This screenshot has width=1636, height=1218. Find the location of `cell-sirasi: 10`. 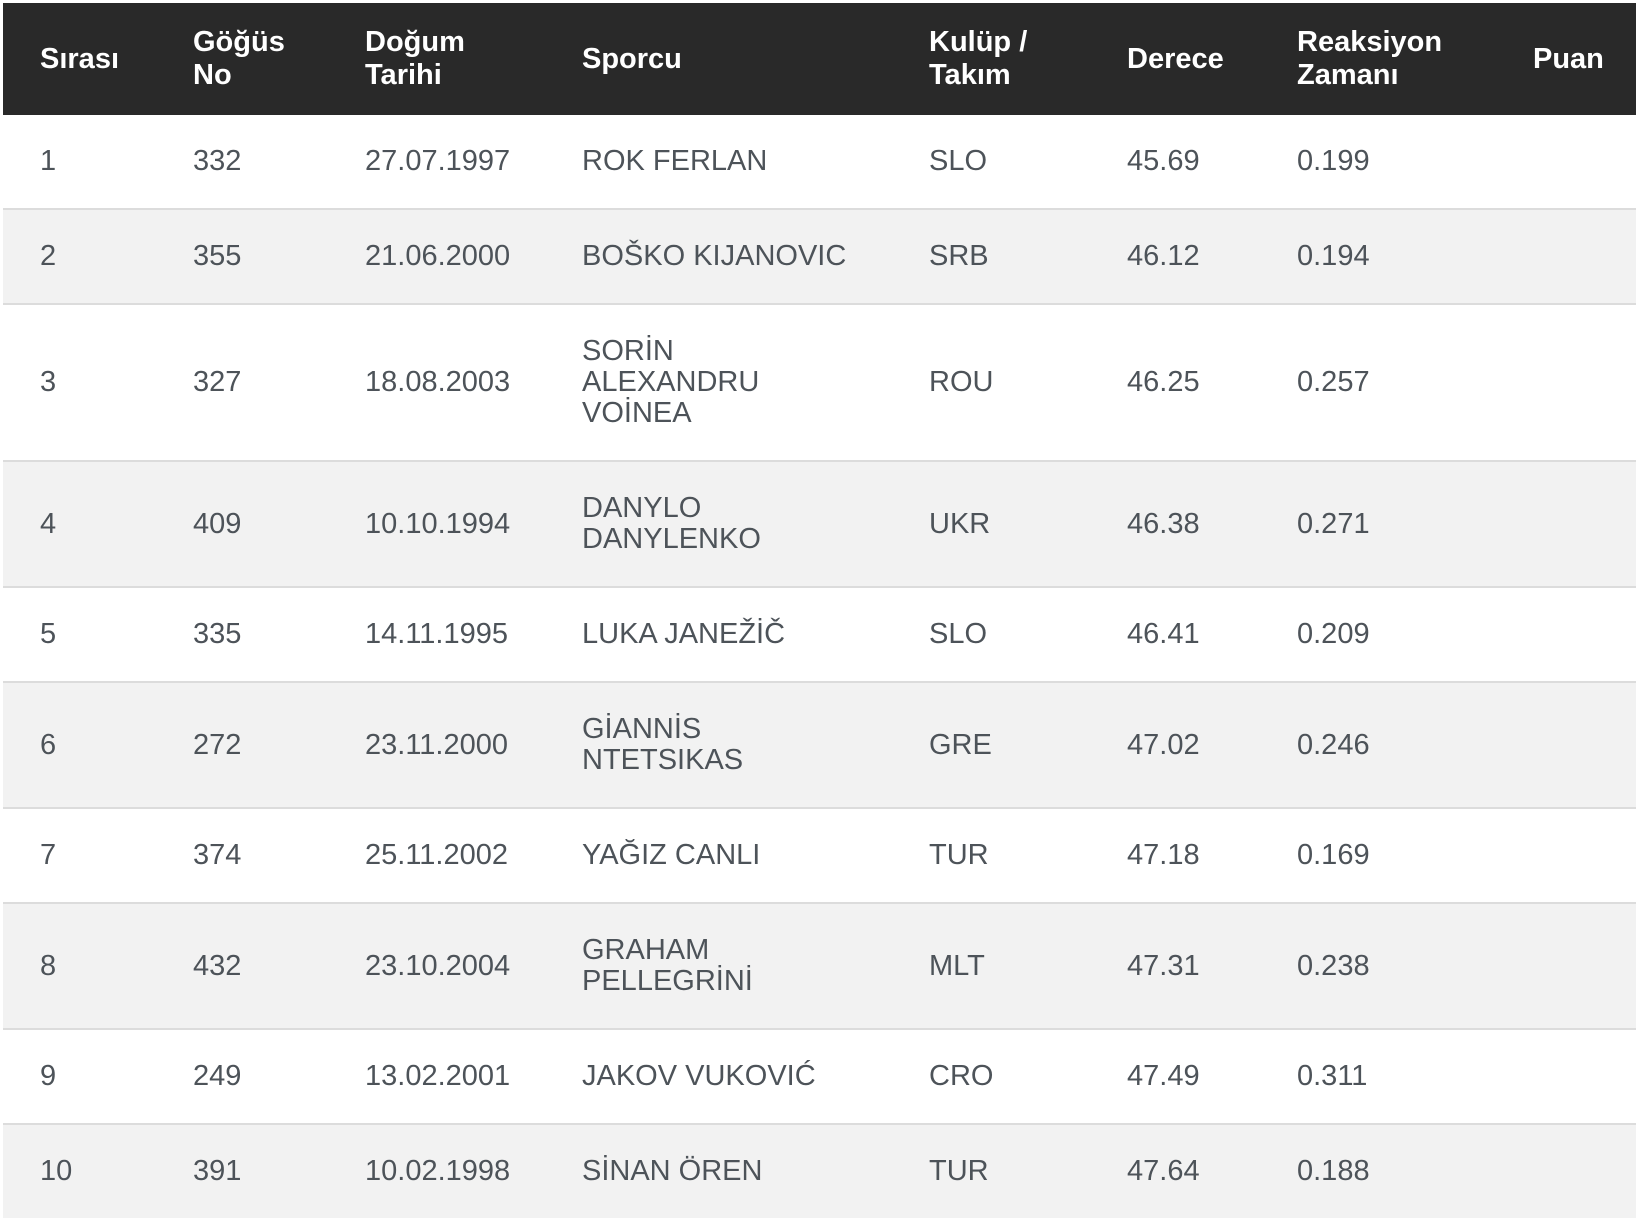

cell-sirasi: 10 is located at coordinates (79, 1171).